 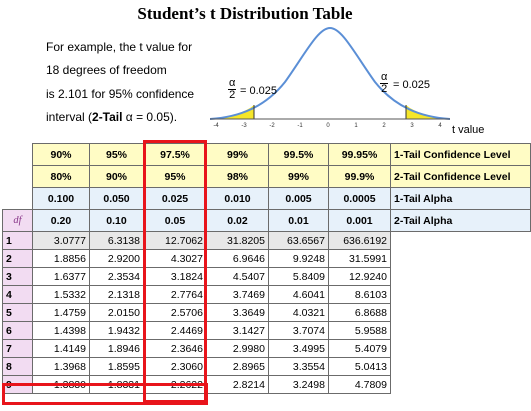 What do you see at coordinates (356, 125) in the screenshot?
I see `axis-tick: 1` at bounding box center [356, 125].